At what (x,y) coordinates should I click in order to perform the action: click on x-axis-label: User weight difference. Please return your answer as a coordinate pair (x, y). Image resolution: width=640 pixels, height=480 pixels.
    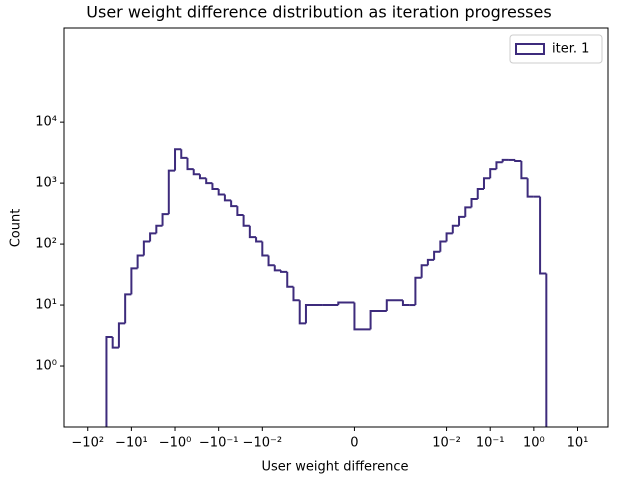
    Looking at the image, I should click on (335, 467).